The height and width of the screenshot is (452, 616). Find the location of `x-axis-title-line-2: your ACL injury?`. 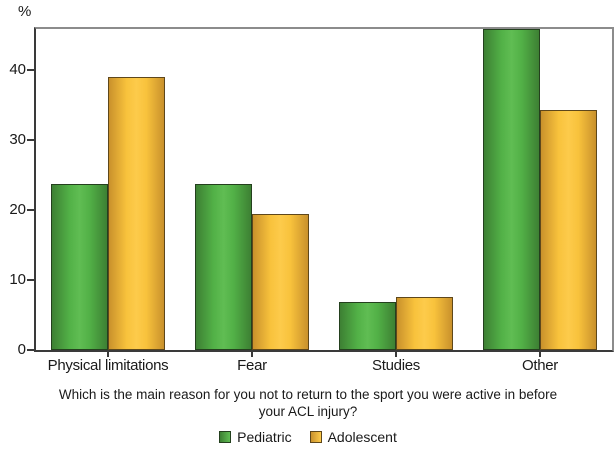

x-axis-title-line-2: your ACL injury? is located at coordinates (308, 411).